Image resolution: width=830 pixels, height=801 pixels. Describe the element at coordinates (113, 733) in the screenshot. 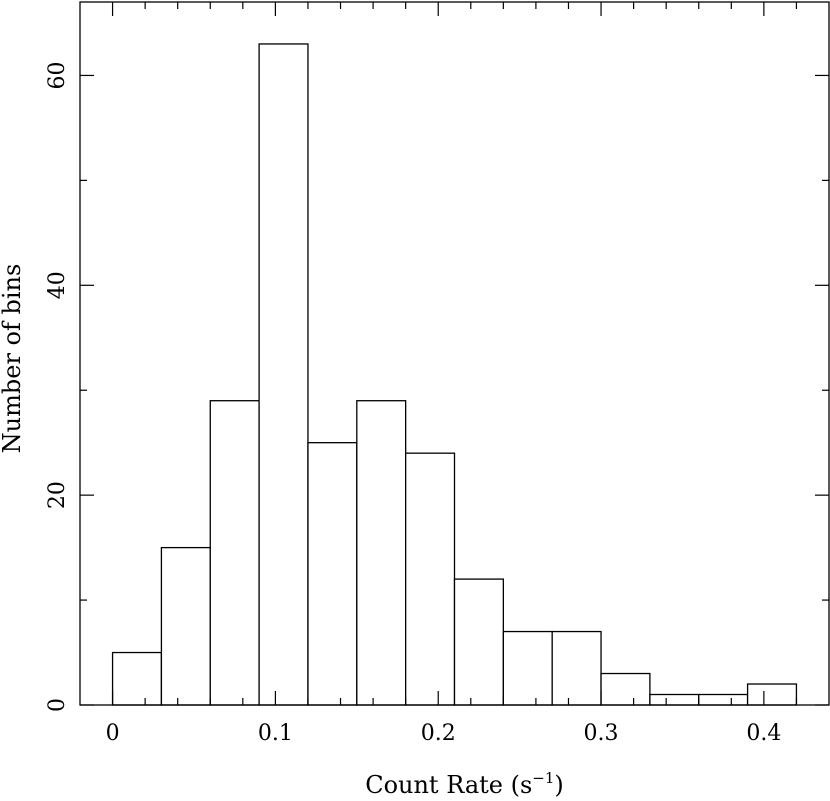

I see `x-tick-label: 0` at that location.